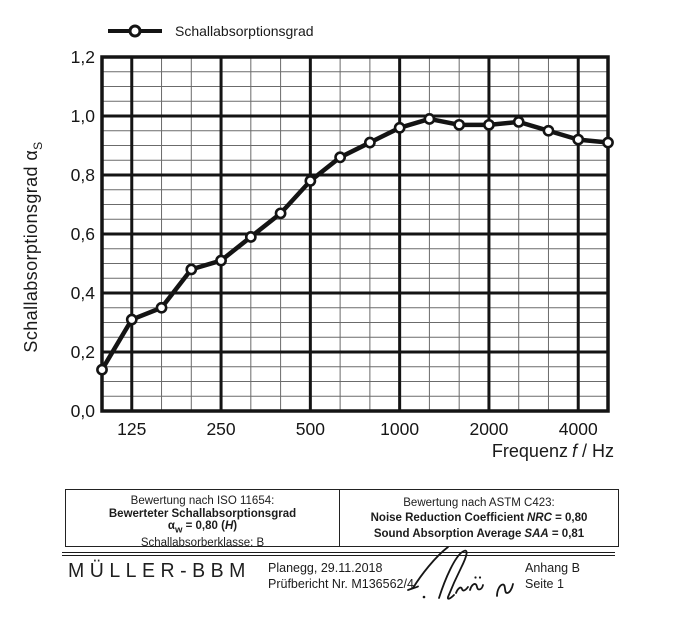 This screenshot has height=626, width=700. What do you see at coordinates (159, 571) in the screenshot?
I see `mueller-bbm-logo: MÜLLER-BBM` at bounding box center [159, 571].